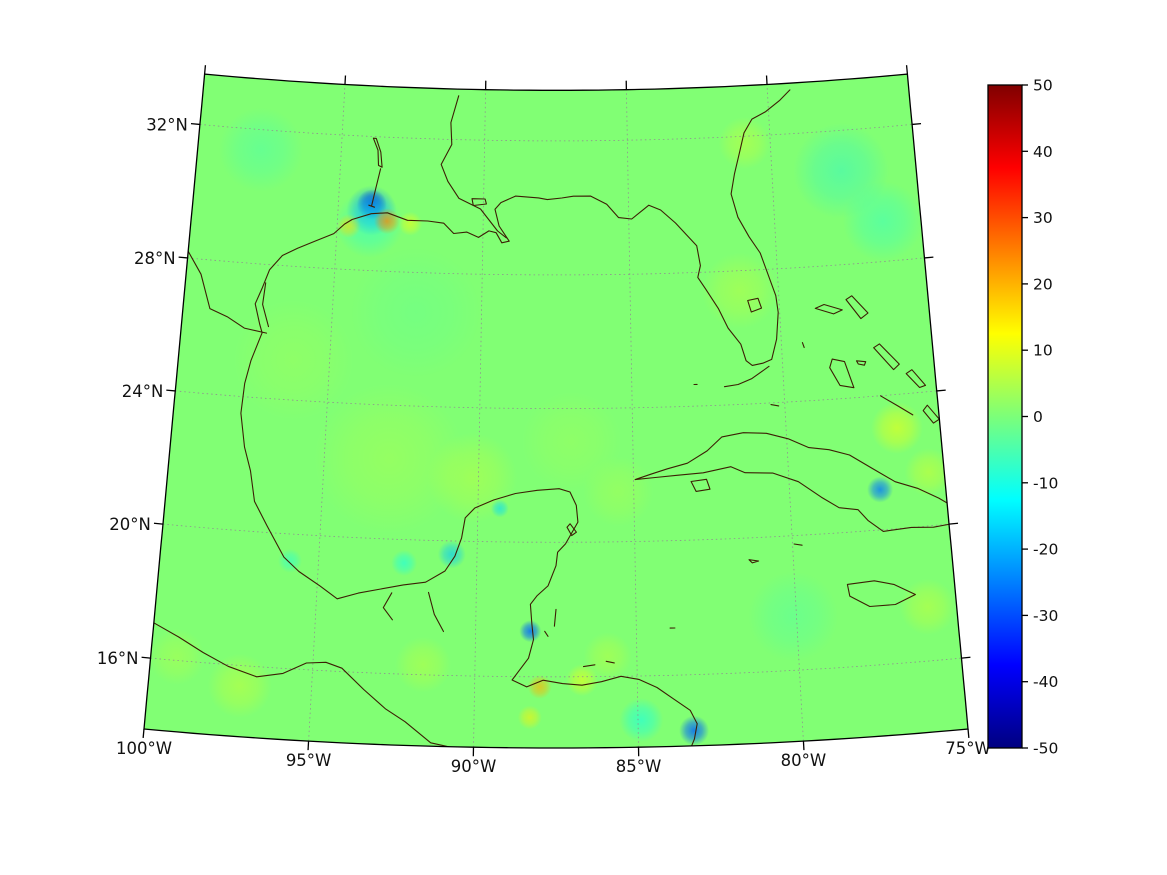 This screenshot has width=1167, height=875. Describe the element at coordinates (155, 258) in the screenshot. I see `lat-tick-label: 28°N` at that location.